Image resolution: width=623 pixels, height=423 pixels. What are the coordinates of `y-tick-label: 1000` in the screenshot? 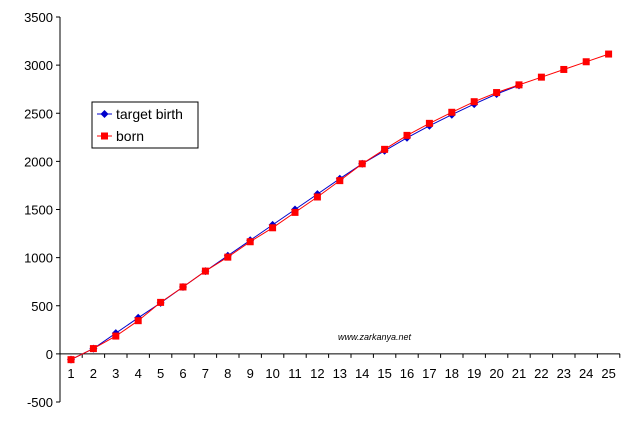 It's located at (38, 258).